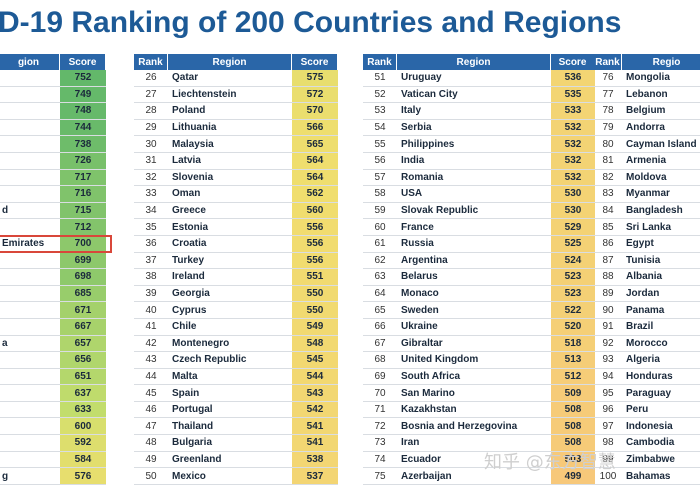  I want to click on score-cell: 584, so click(83, 459).